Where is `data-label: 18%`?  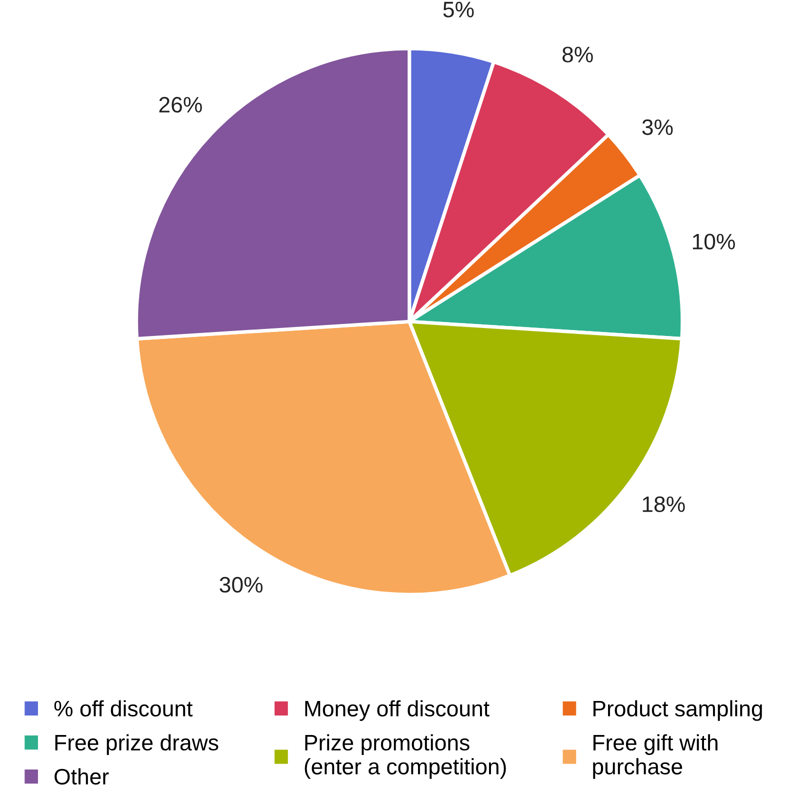
data-label: 18% is located at coordinates (663, 504).